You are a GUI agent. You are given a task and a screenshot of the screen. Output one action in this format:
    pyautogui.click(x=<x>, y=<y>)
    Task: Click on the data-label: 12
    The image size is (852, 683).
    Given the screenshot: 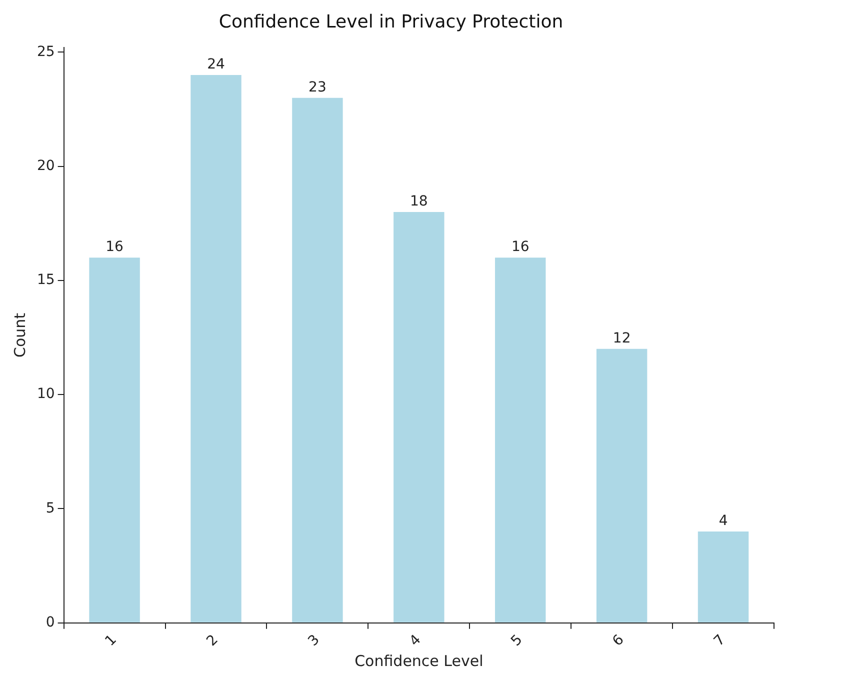 What is the action you would take?
    pyautogui.click(x=621, y=338)
    